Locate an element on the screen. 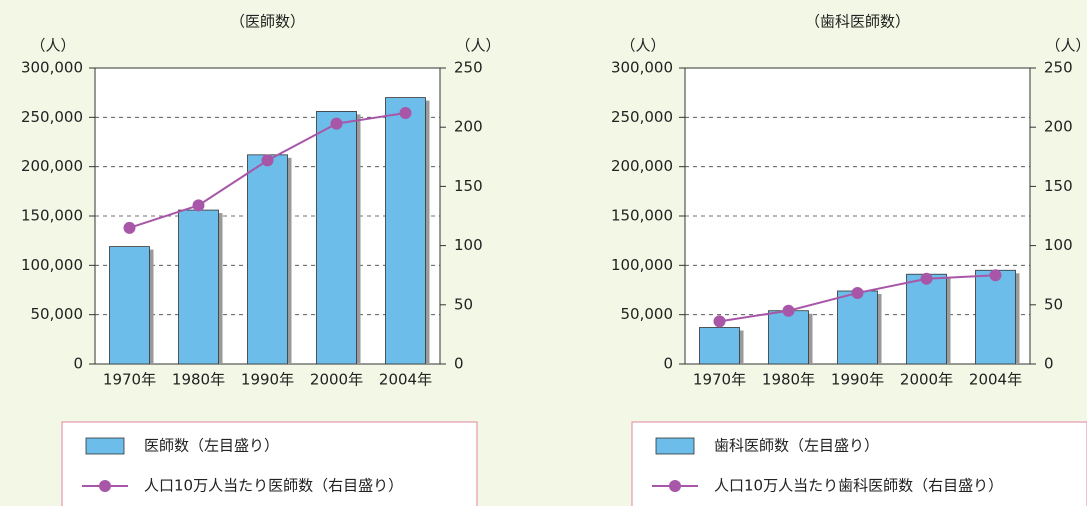 The image size is (1087, 506). legend-label: 人口10万人当たり医師数（右目盛り） is located at coordinates (273, 486).